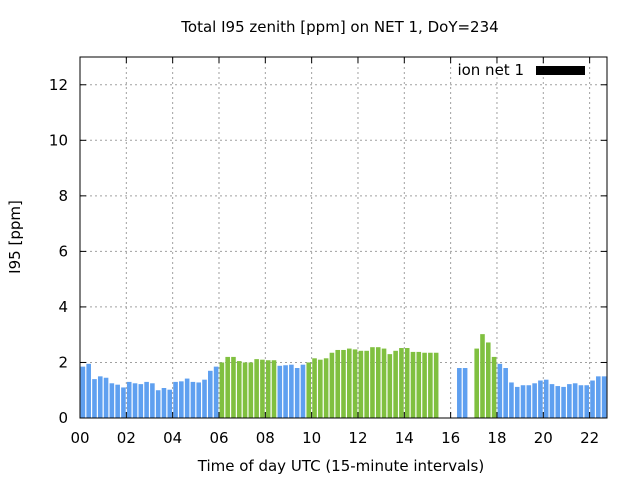 The width and height of the screenshot is (640, 480). Describe the element at coordinates (58, 85) in the screenshot. I see `y-tick-label: 12` at that location.